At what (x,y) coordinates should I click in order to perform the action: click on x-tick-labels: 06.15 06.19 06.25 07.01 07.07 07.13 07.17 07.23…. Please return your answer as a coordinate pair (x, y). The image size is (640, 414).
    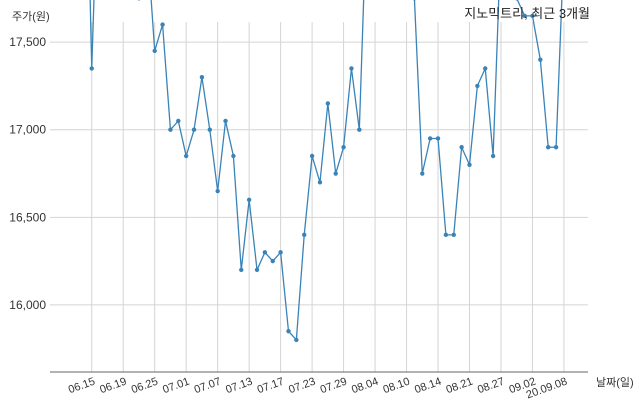
    Looking at the image, I should click on (318, 389).